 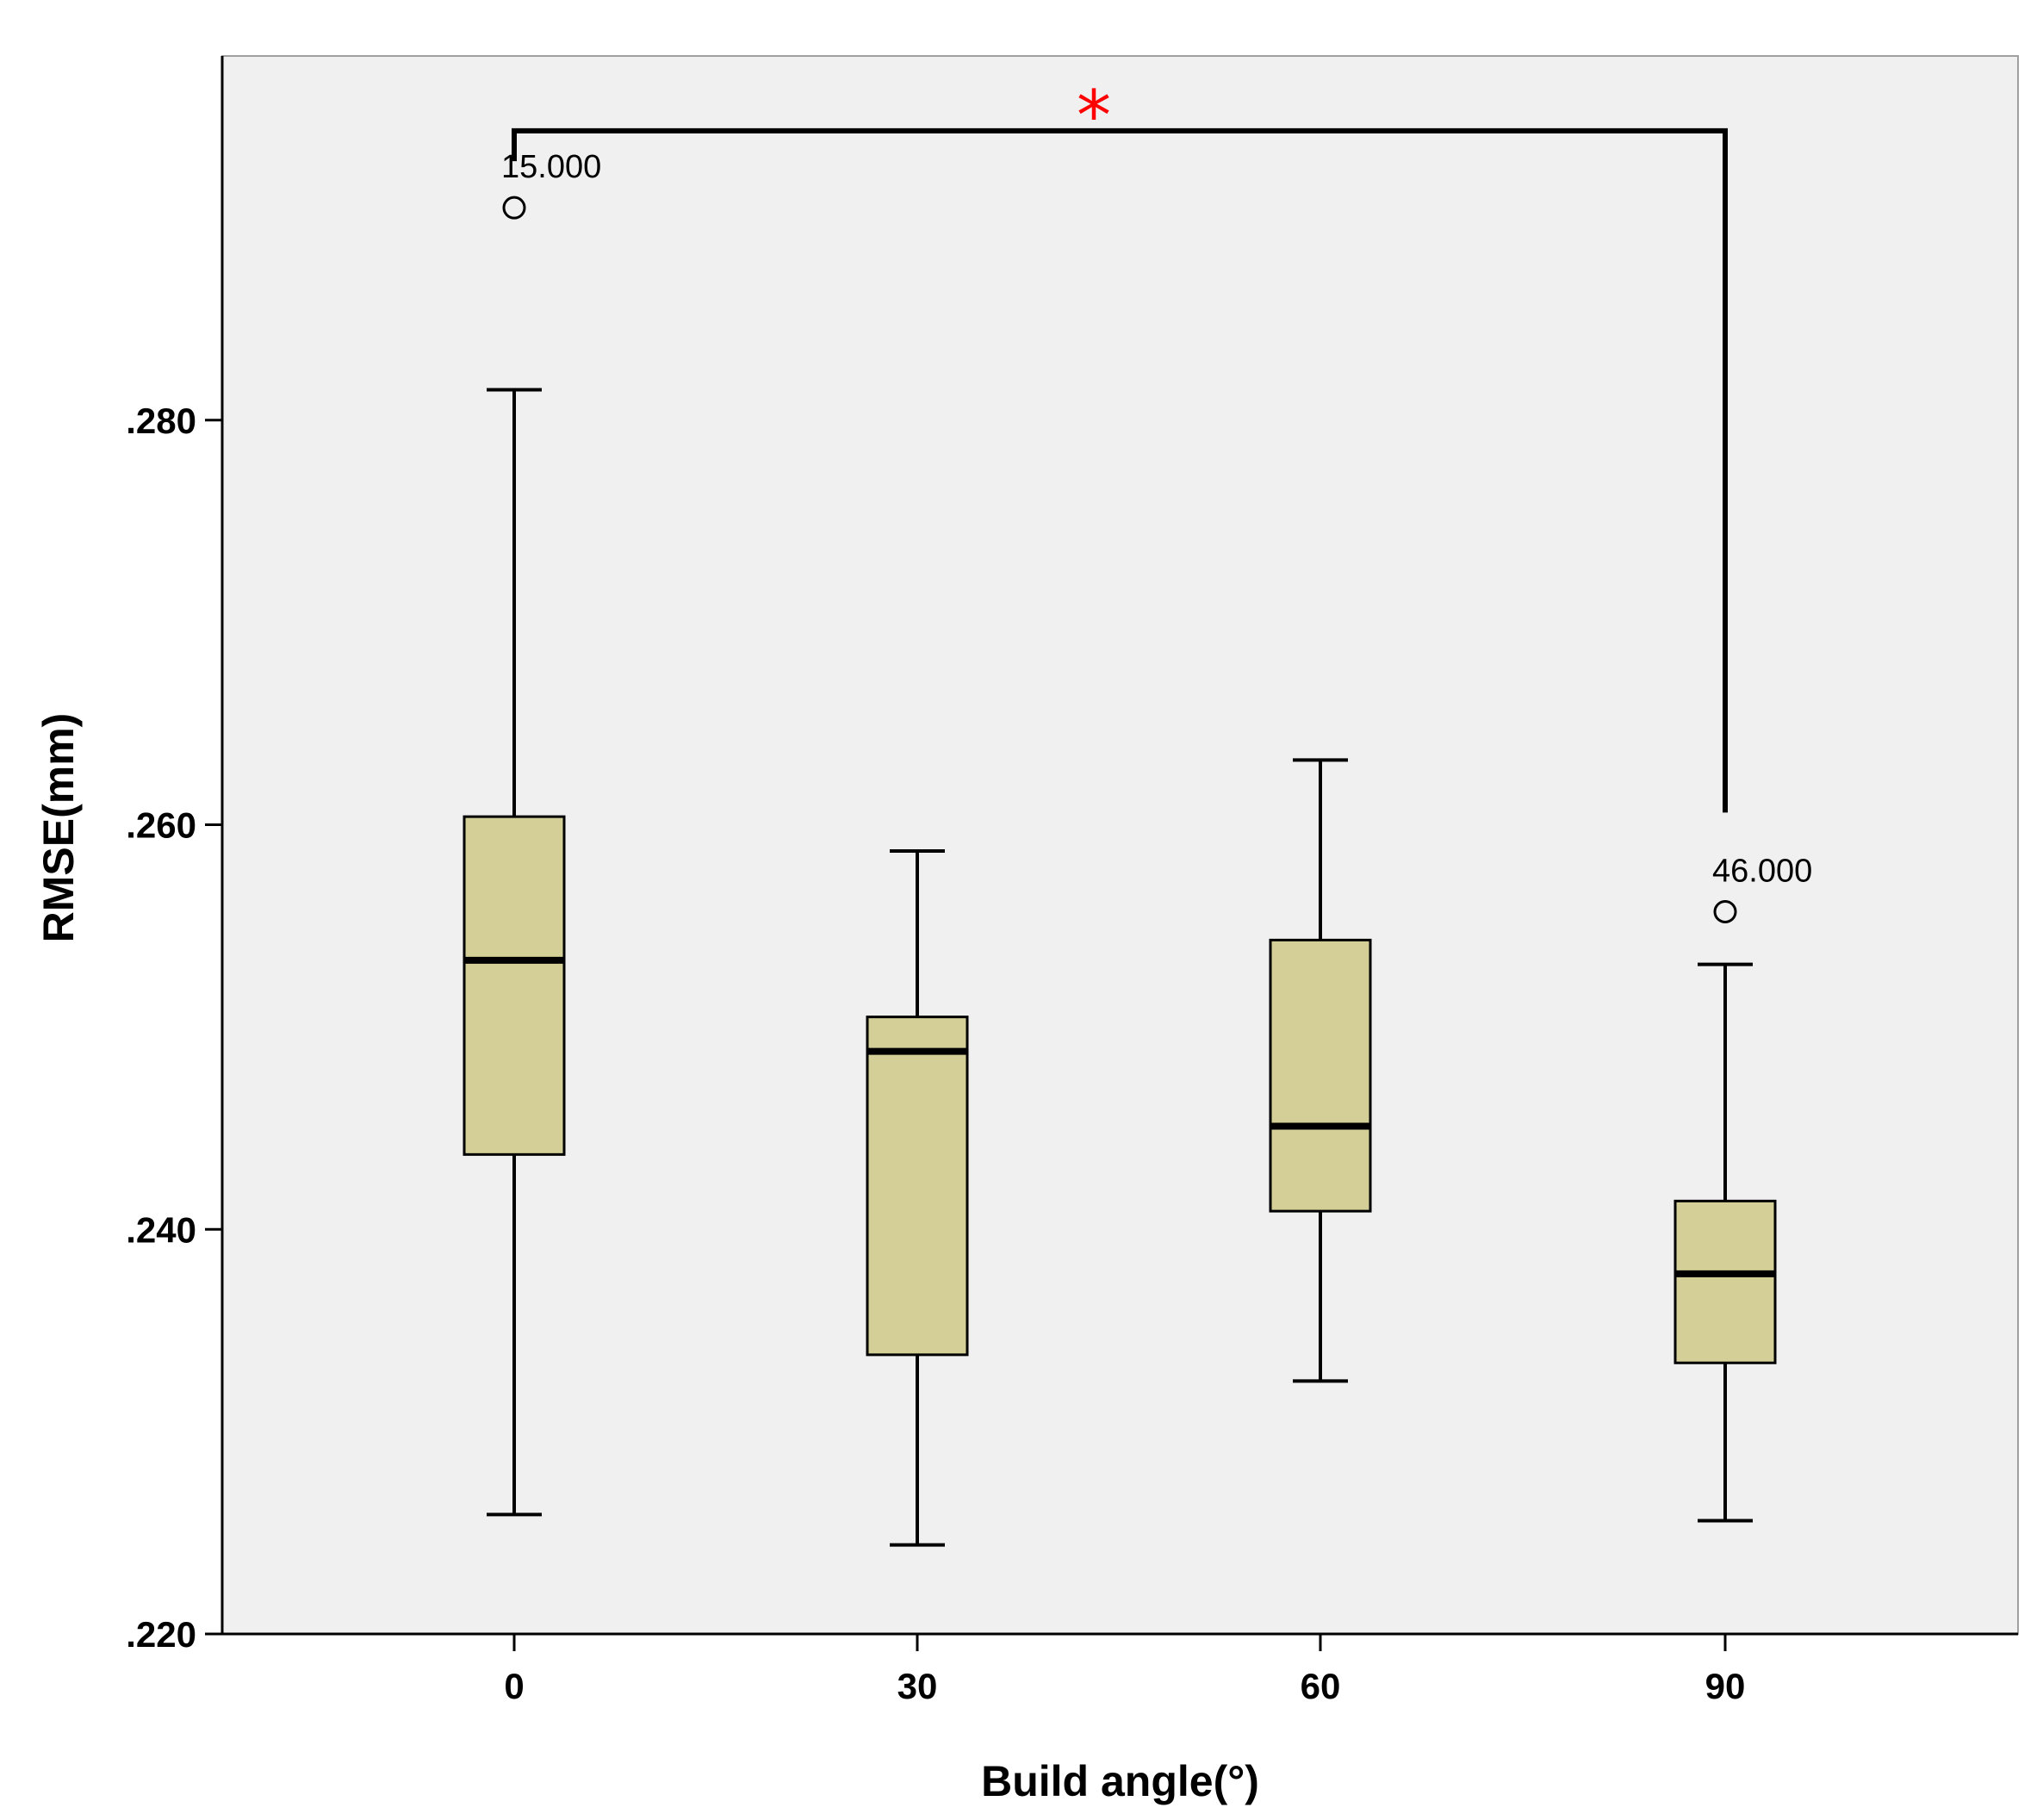 What do you see at coordinates (1762, 872) in the screenshot?
I see `outlier-label: 46.000` at bounding box center [1762, 872].